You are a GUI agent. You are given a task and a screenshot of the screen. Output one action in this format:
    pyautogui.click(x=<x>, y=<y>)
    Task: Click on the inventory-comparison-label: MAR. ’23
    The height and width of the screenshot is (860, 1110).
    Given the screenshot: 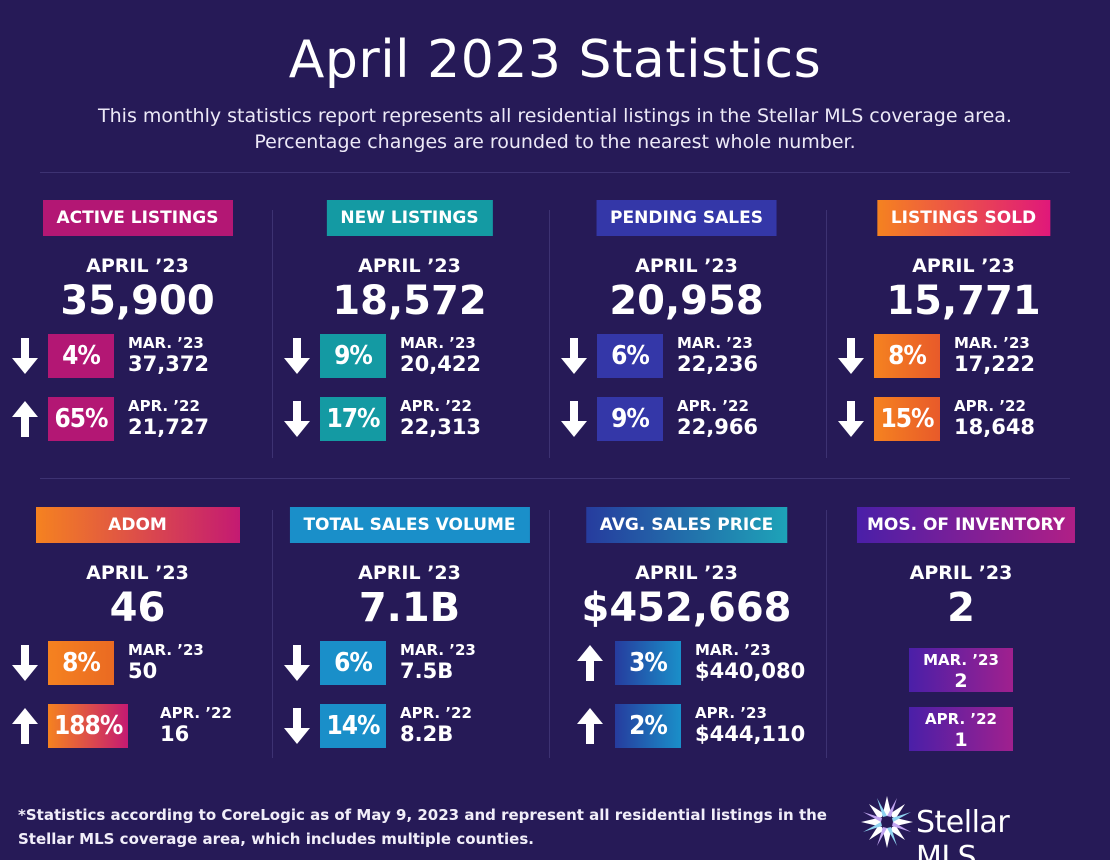 What is the action you would take?
    pyautogui.click(x=961, y=660)
    